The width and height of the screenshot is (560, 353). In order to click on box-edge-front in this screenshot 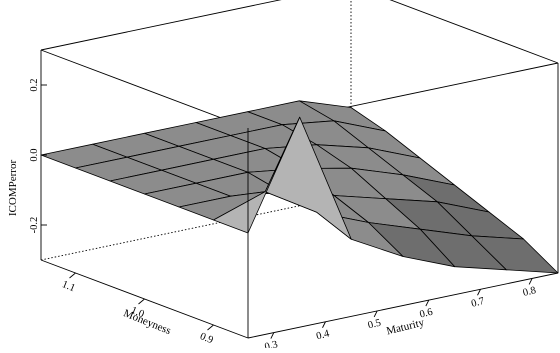, I will do `click(403, 305)`.